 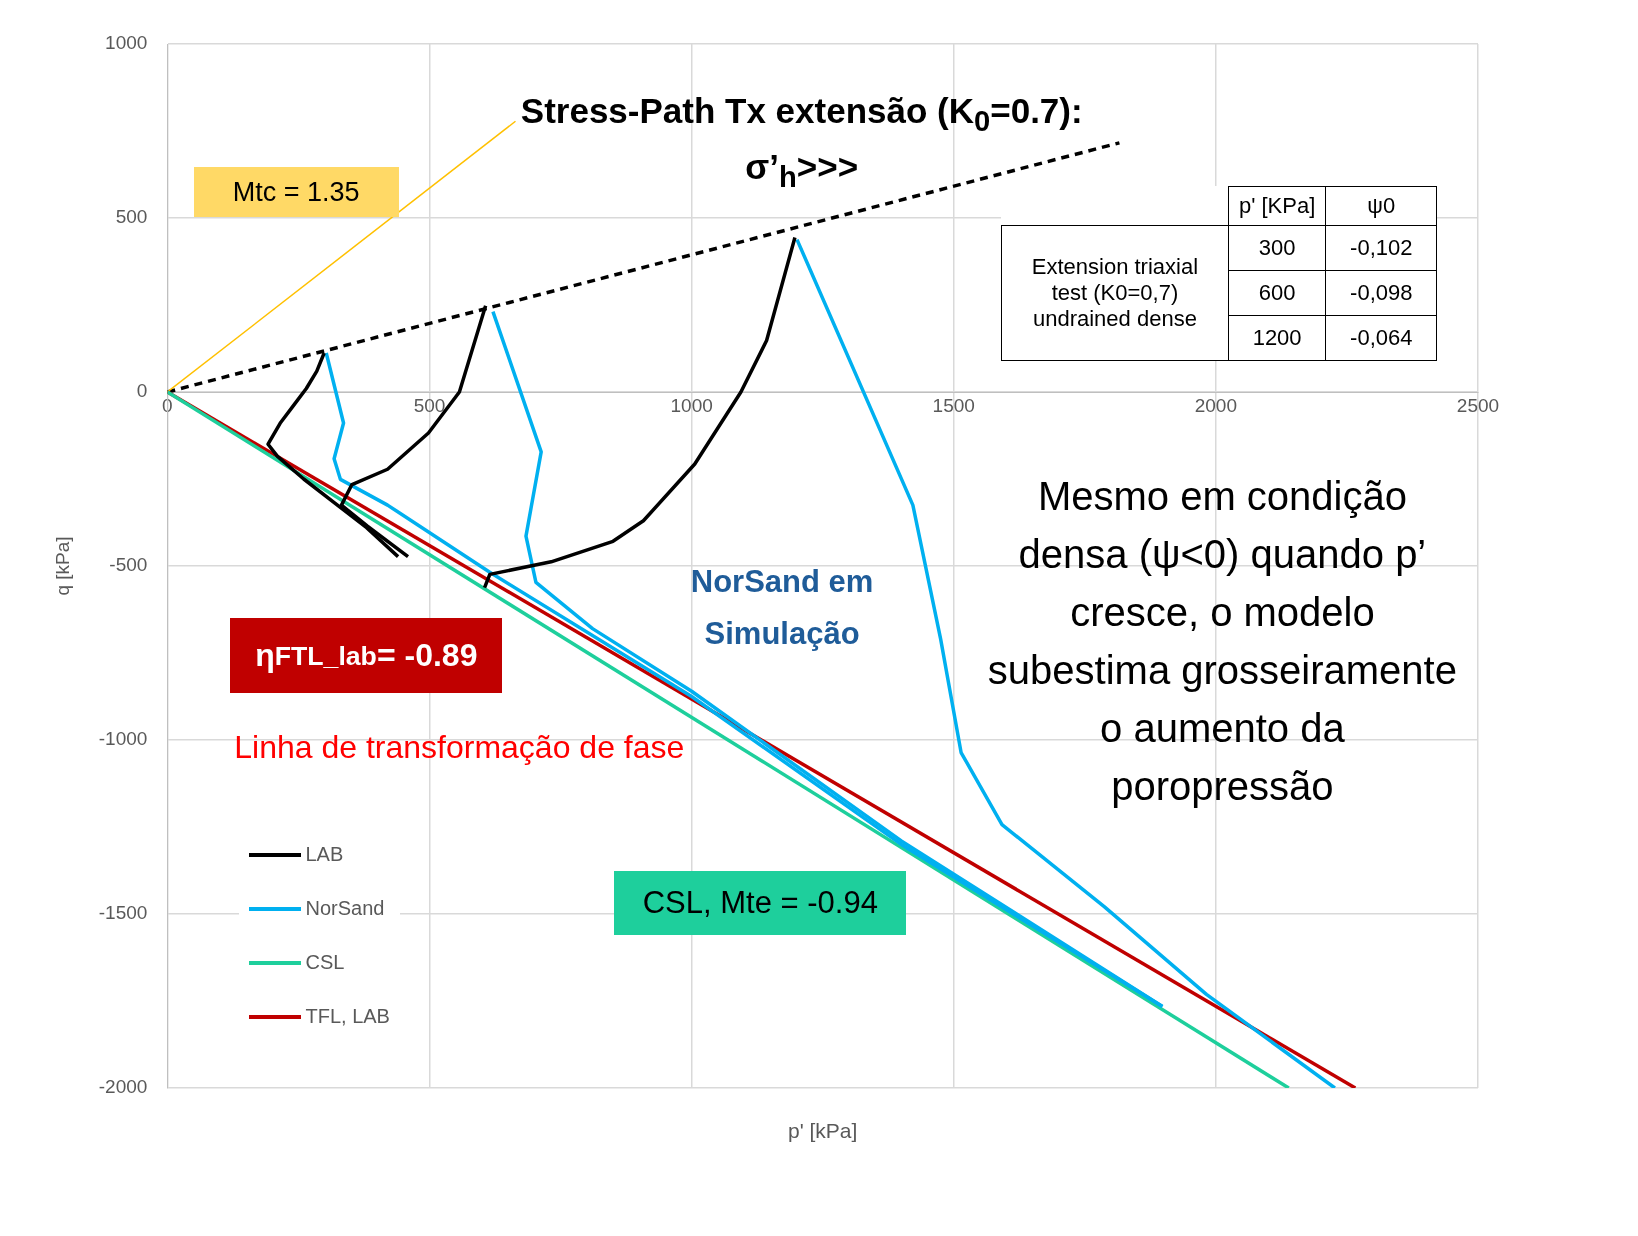 I want to click on y-tick-label: 0, so click(x=142, y=391).